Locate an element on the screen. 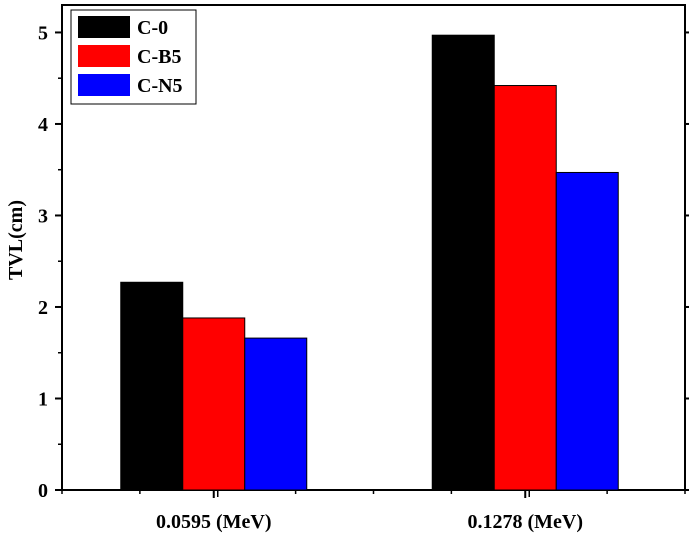 This screenshot has width=696, height=534. x-category-label: 0.1278 (MeV) is located at coordinates (525, 522).